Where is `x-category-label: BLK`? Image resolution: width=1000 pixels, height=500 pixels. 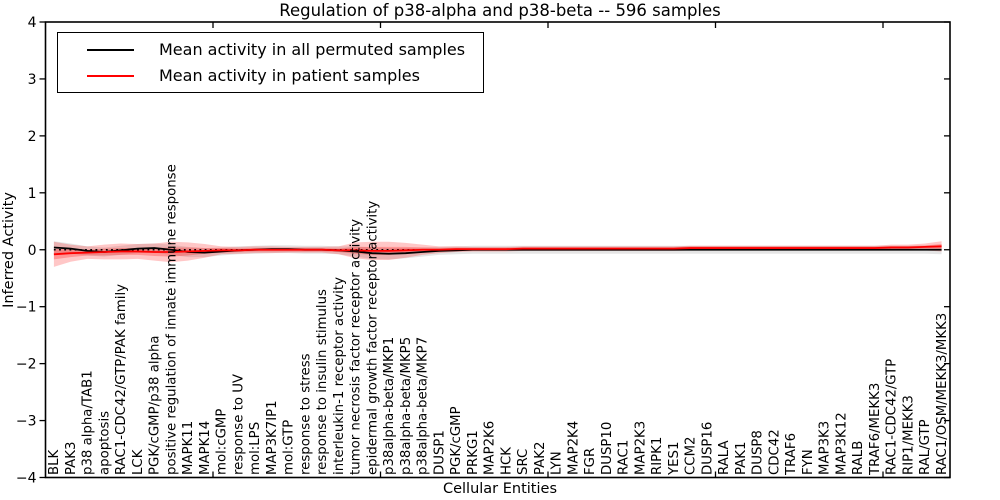
x-category-label: BLK is located at coordinates (54, 462).